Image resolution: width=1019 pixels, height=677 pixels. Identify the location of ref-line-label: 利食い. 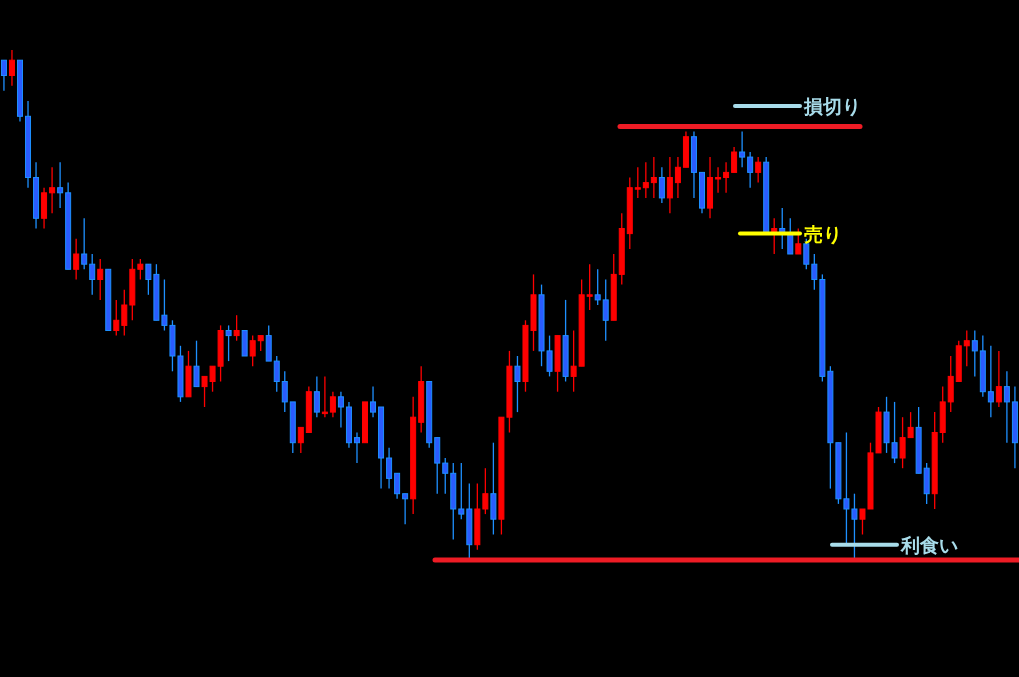
(929, 544).